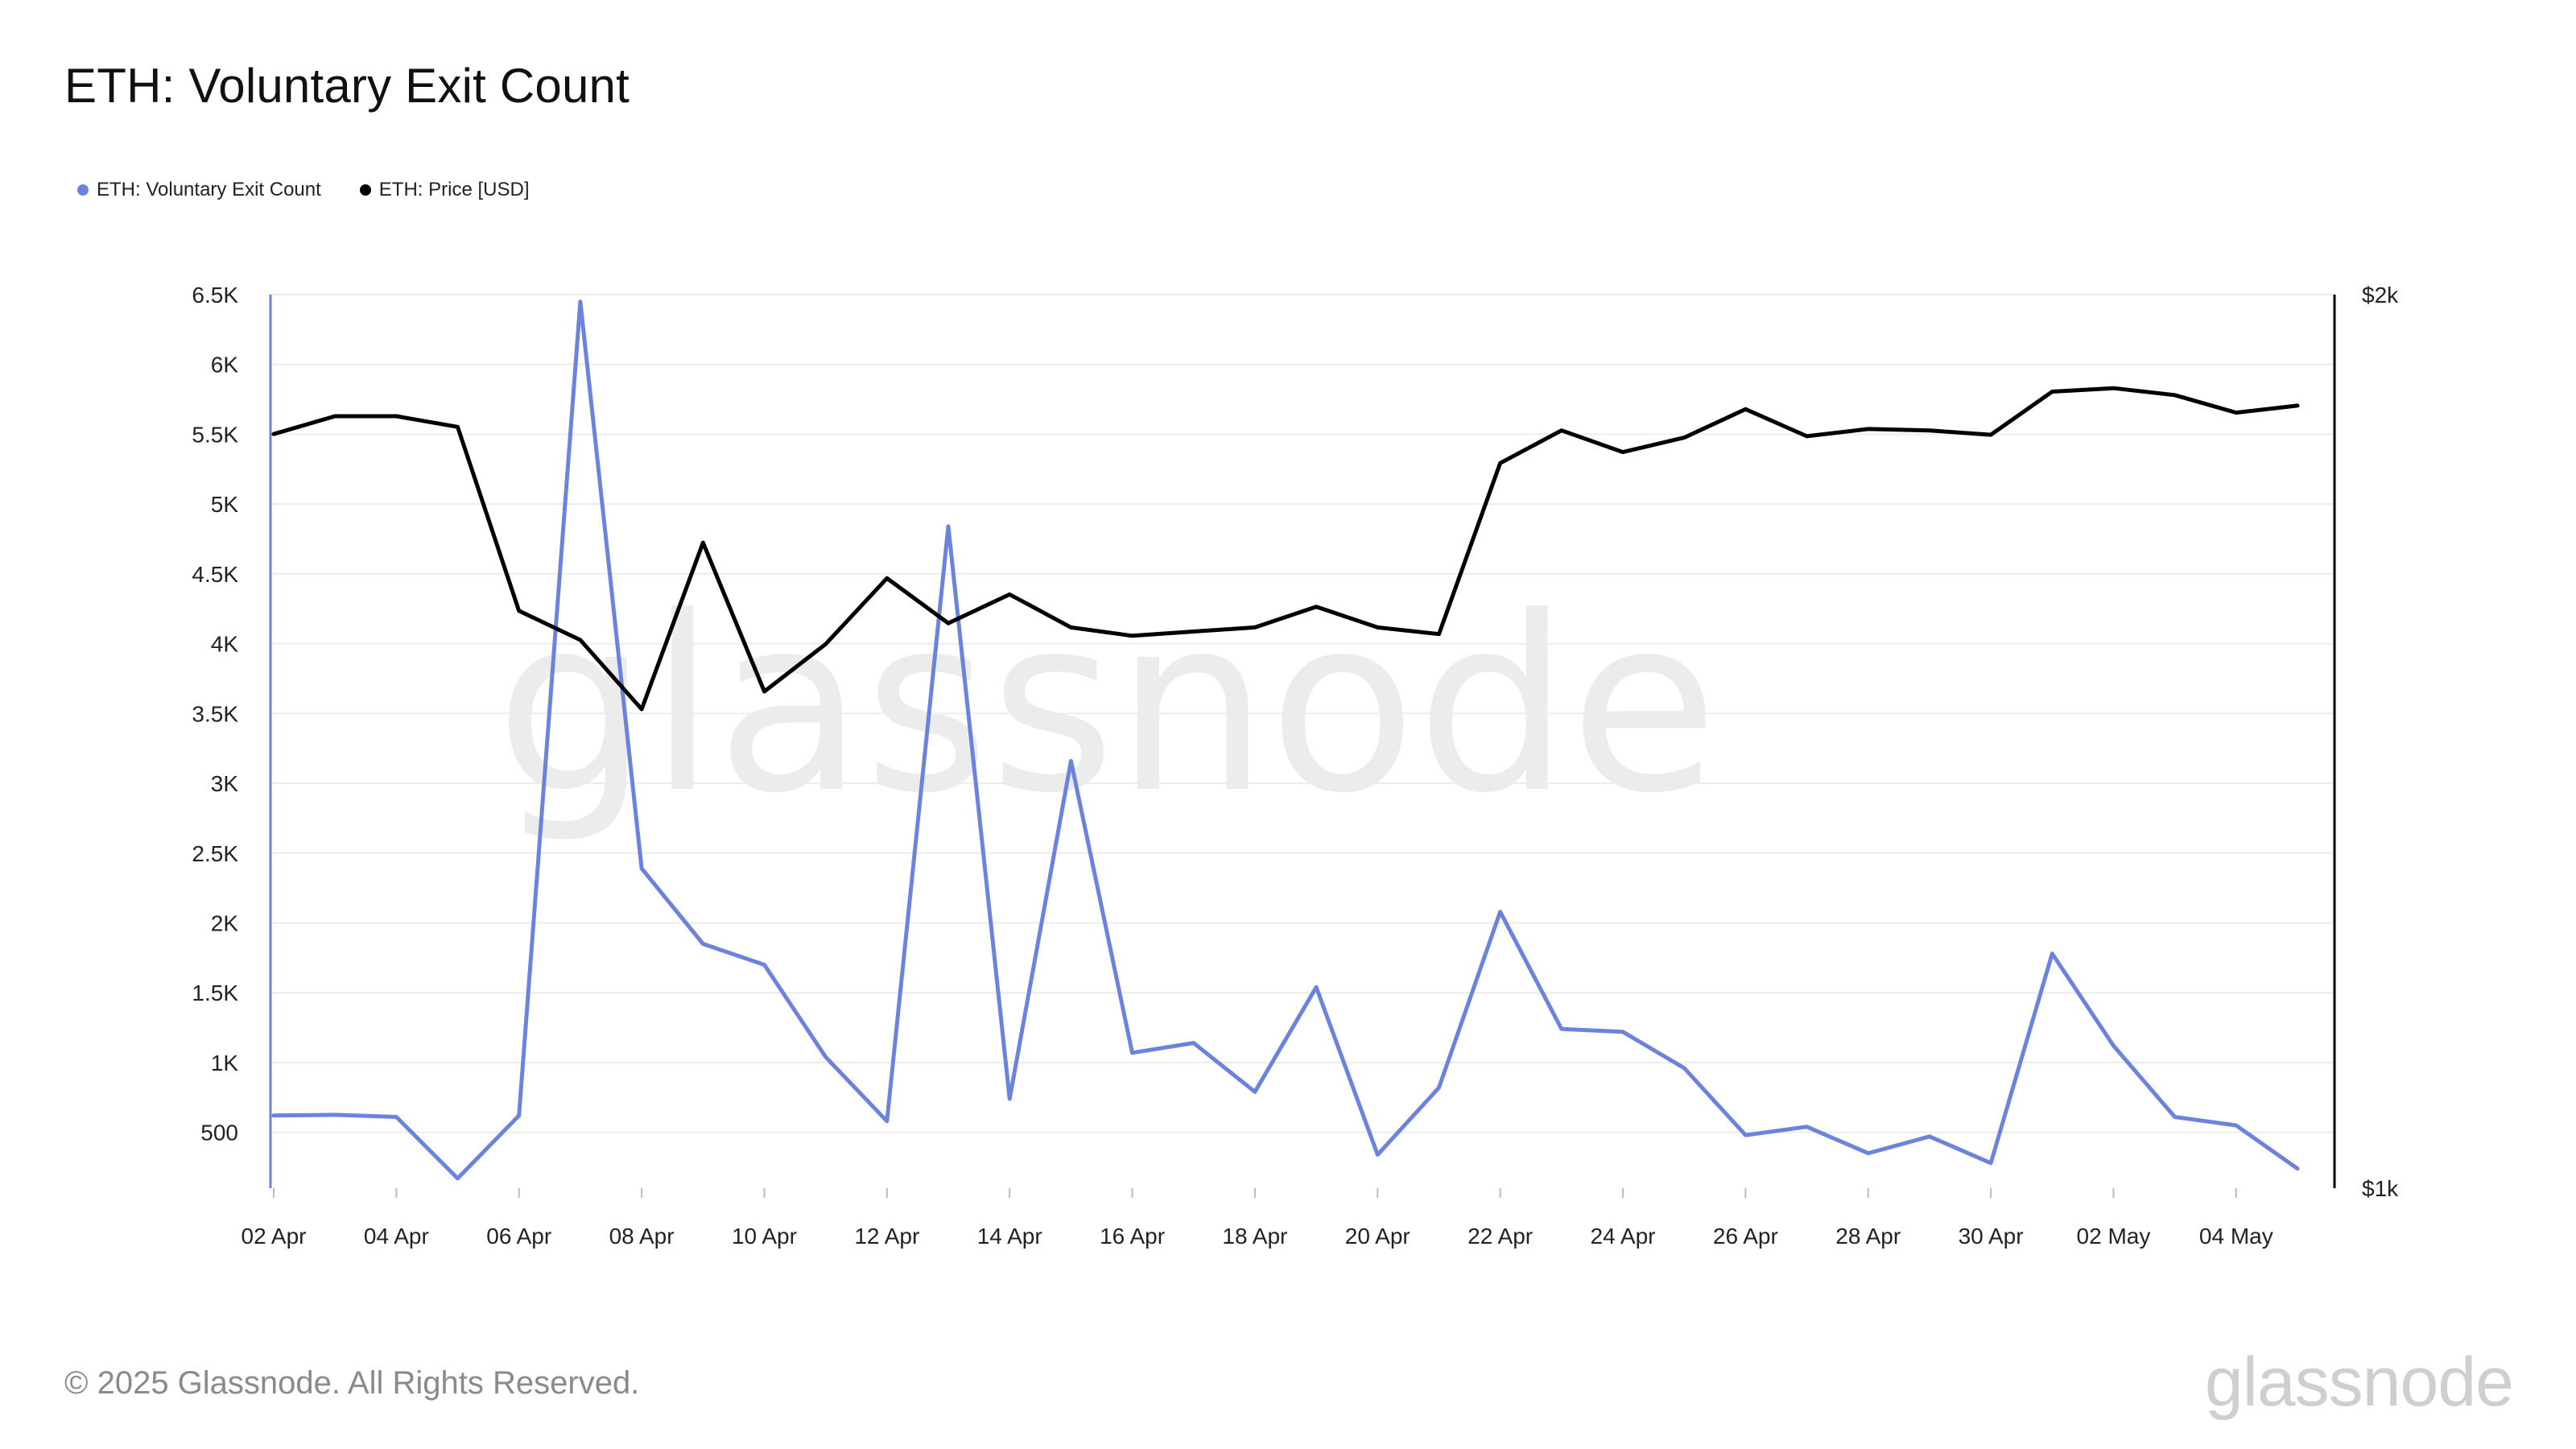  Describe the element at coordinates (642, 1236) in the screenshot. I see `x-tick-label: 08 Apr` at that location.